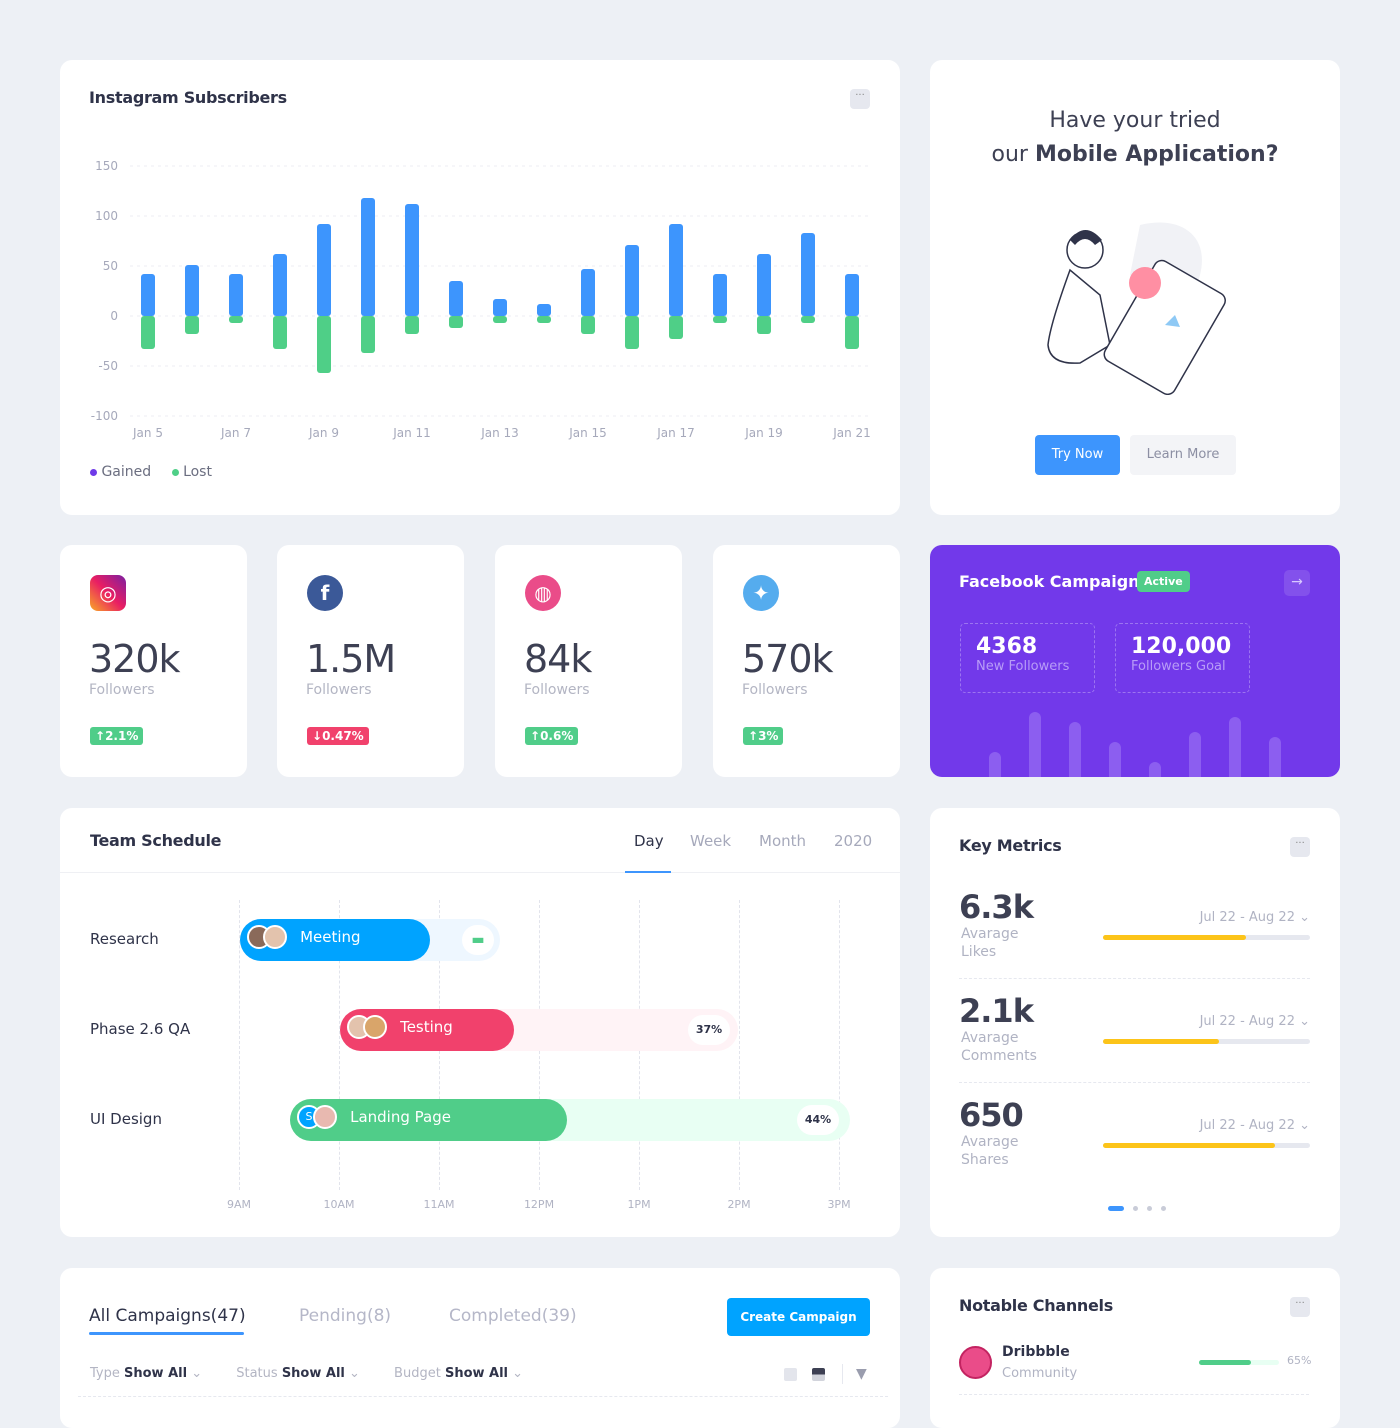 The width and height of the screenshot is (1400, 1428). What do you see at coordinates (513, 1316) in the screenshot?
I see `tab-completed: Completed(39)` at bounding box center [513, 1316].